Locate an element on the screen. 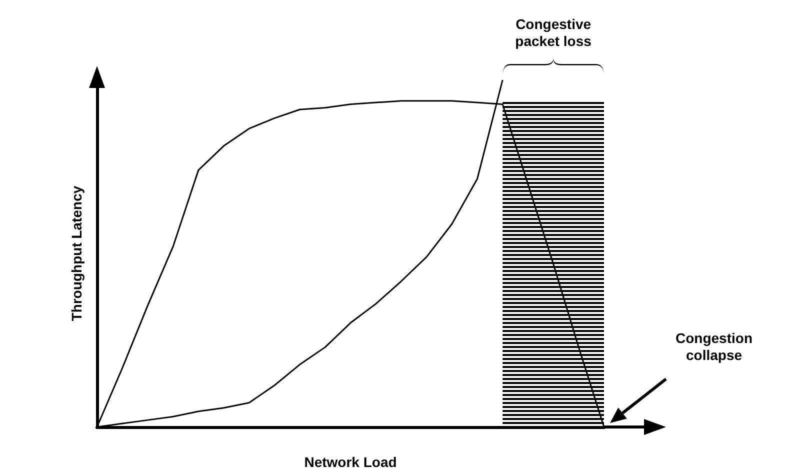 This screenshot has height=474, width=792. text: Congestion collapse is located at coordinates (714, 347).